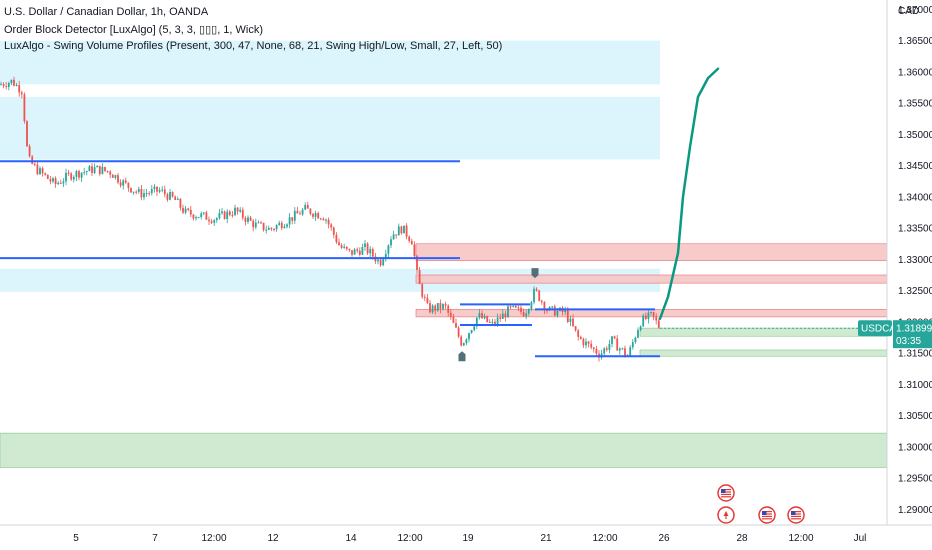  What do you see at coordinates (651, 279) in the screenshot?
I see `supply-zone` at bounding box center [651, 279].